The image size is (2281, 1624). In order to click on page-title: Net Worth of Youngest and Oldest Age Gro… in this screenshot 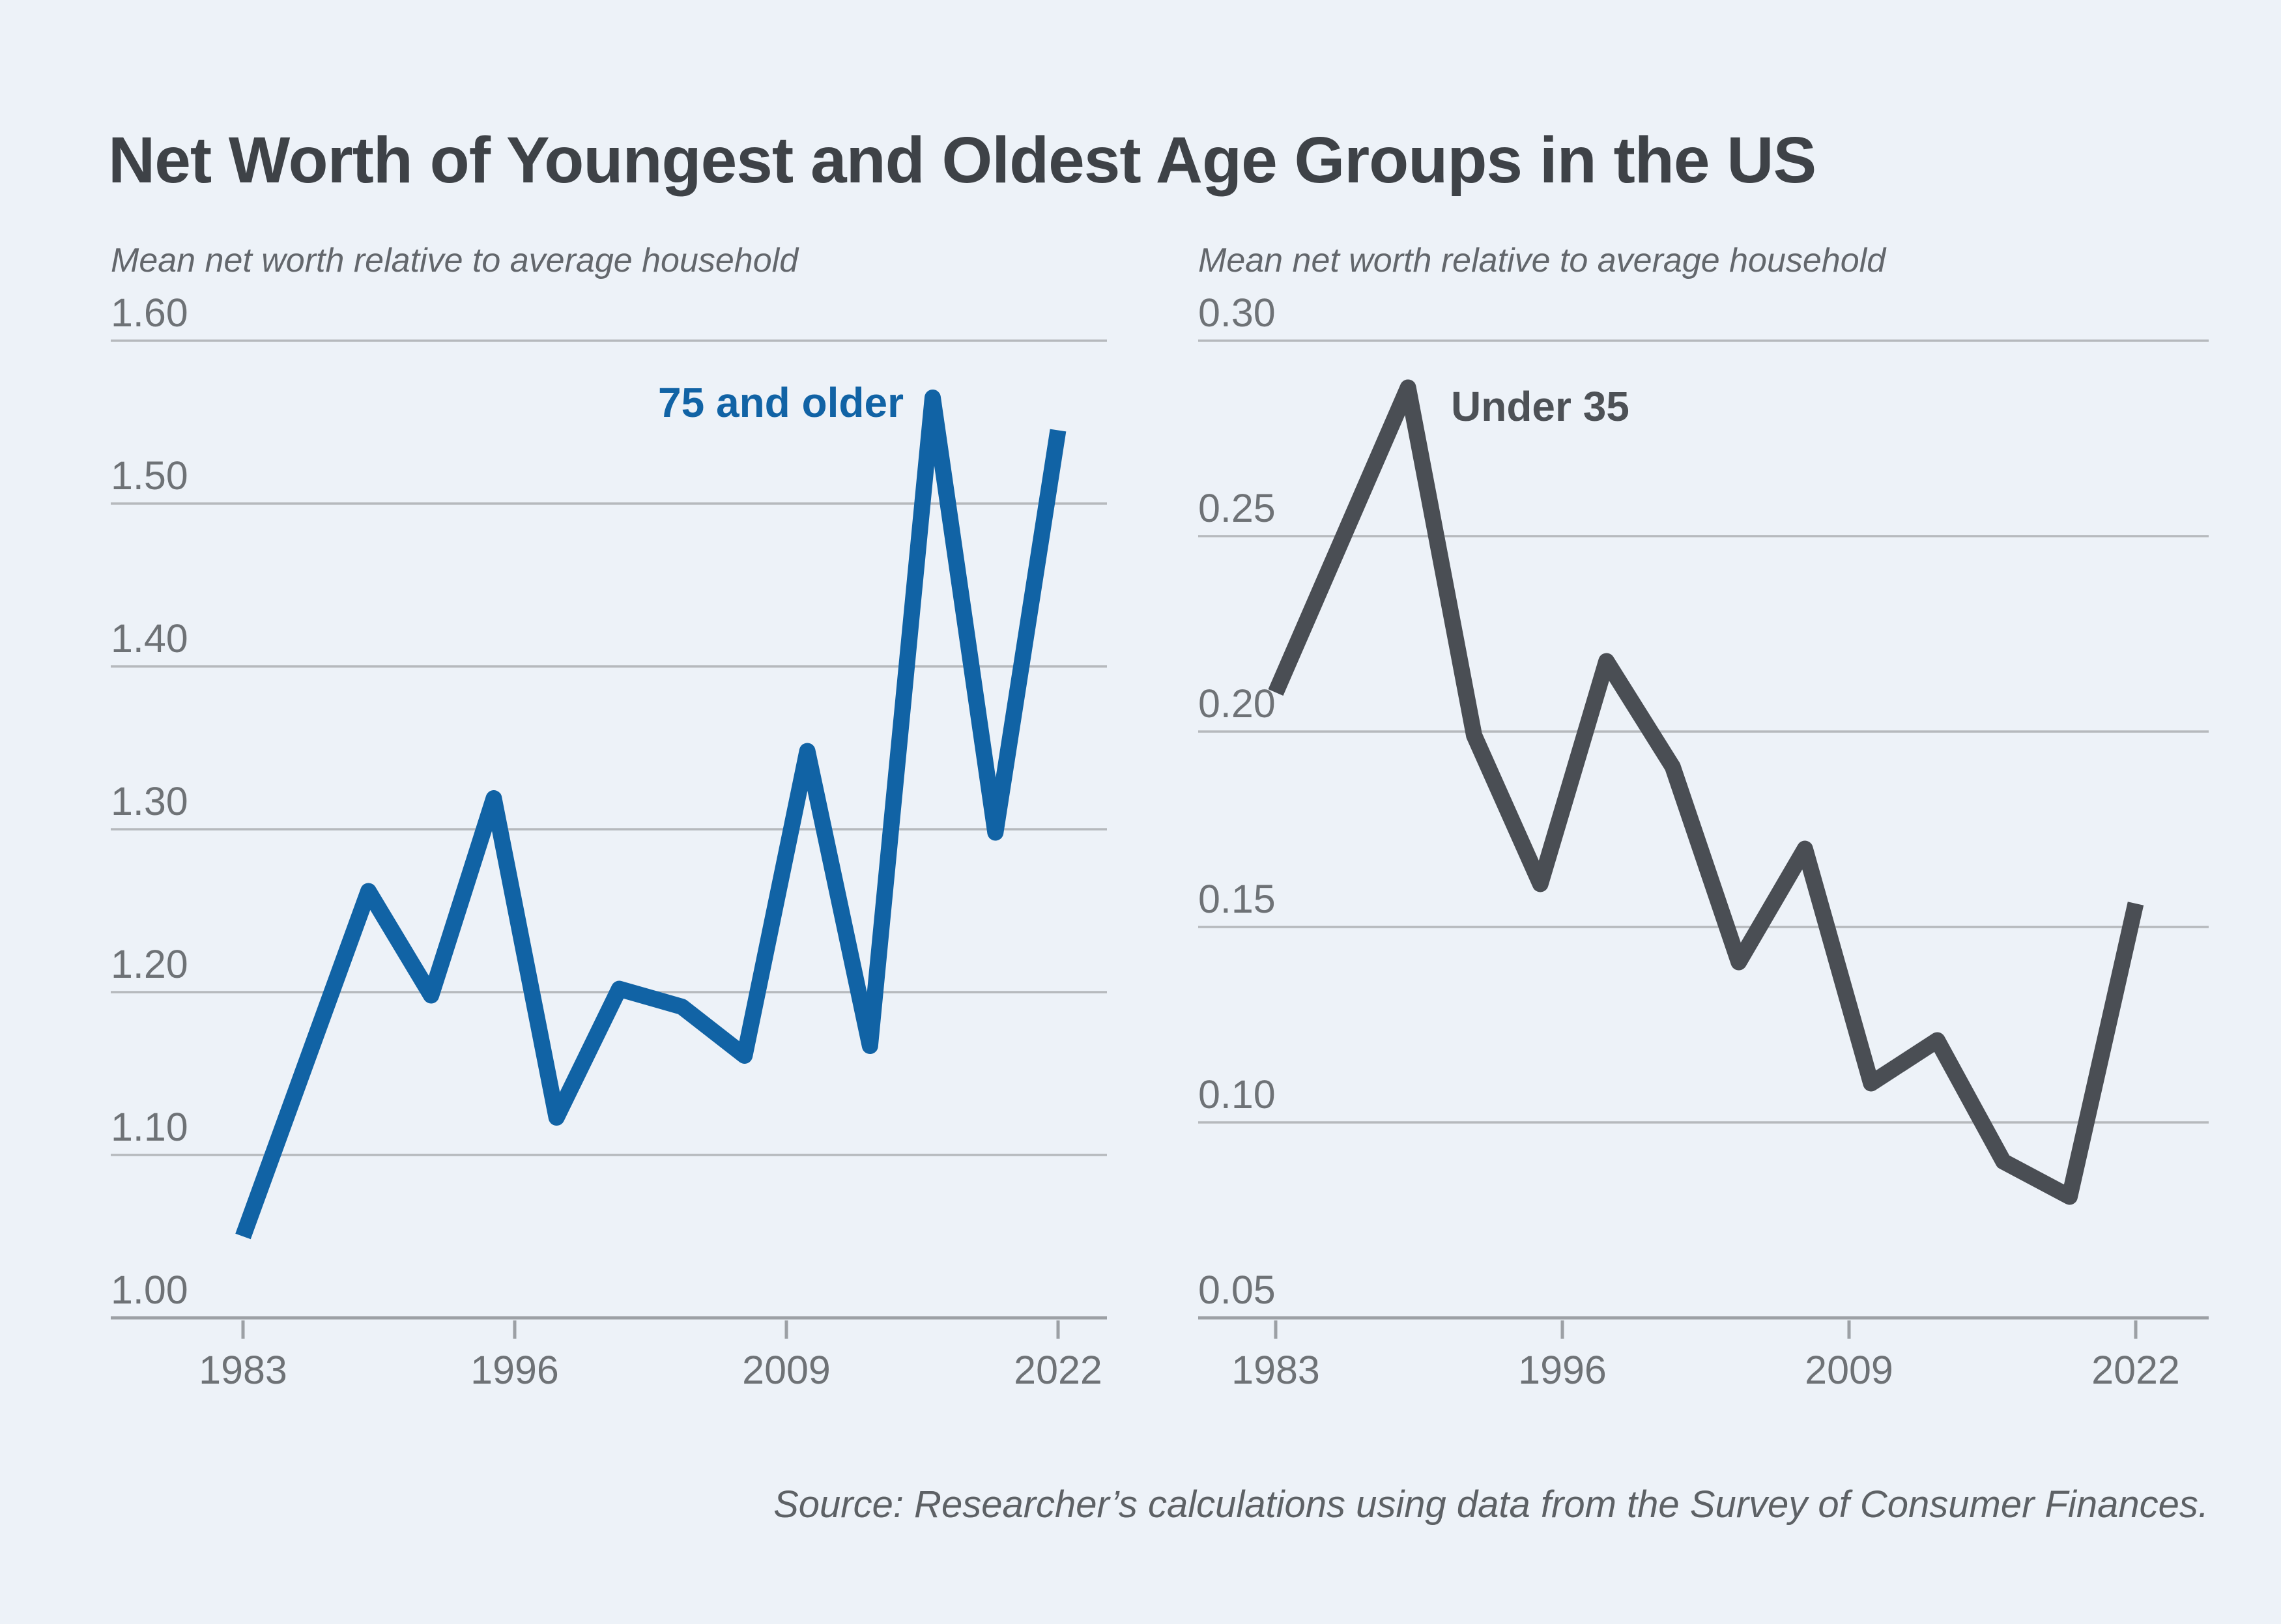, I will do `click(962, 160)`.